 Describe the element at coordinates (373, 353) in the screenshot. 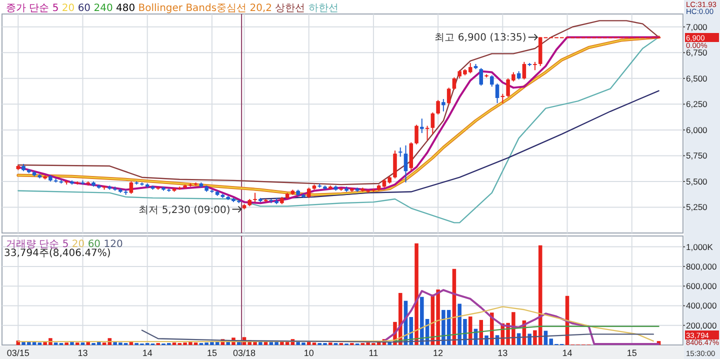

I see `x-tick-label: 11` at that location.